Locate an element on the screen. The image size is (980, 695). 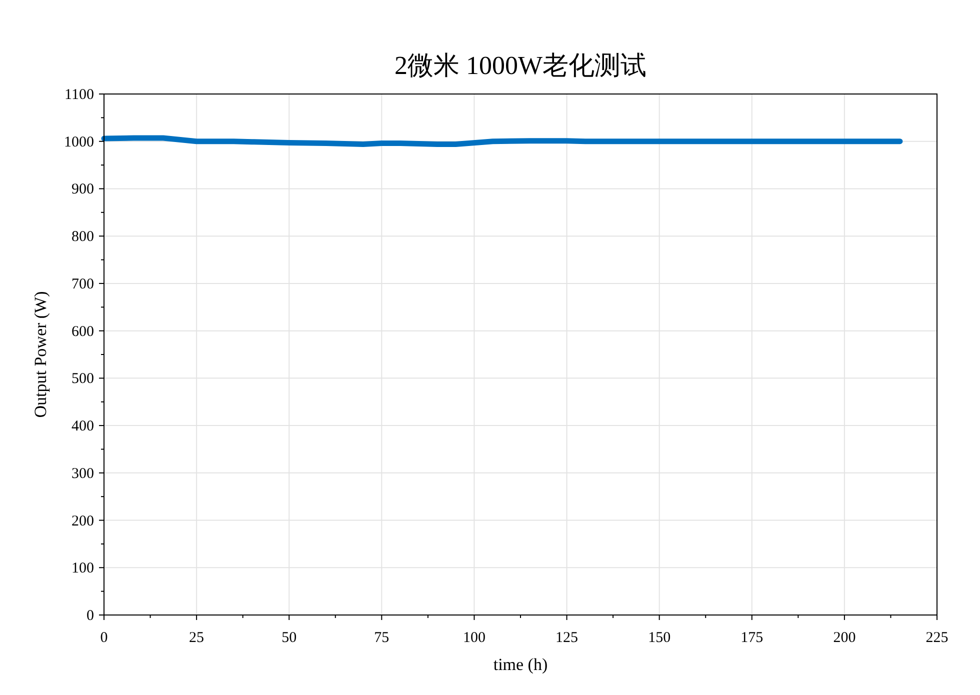
y-tick-label: 100 is located at coordinates (83, 568).